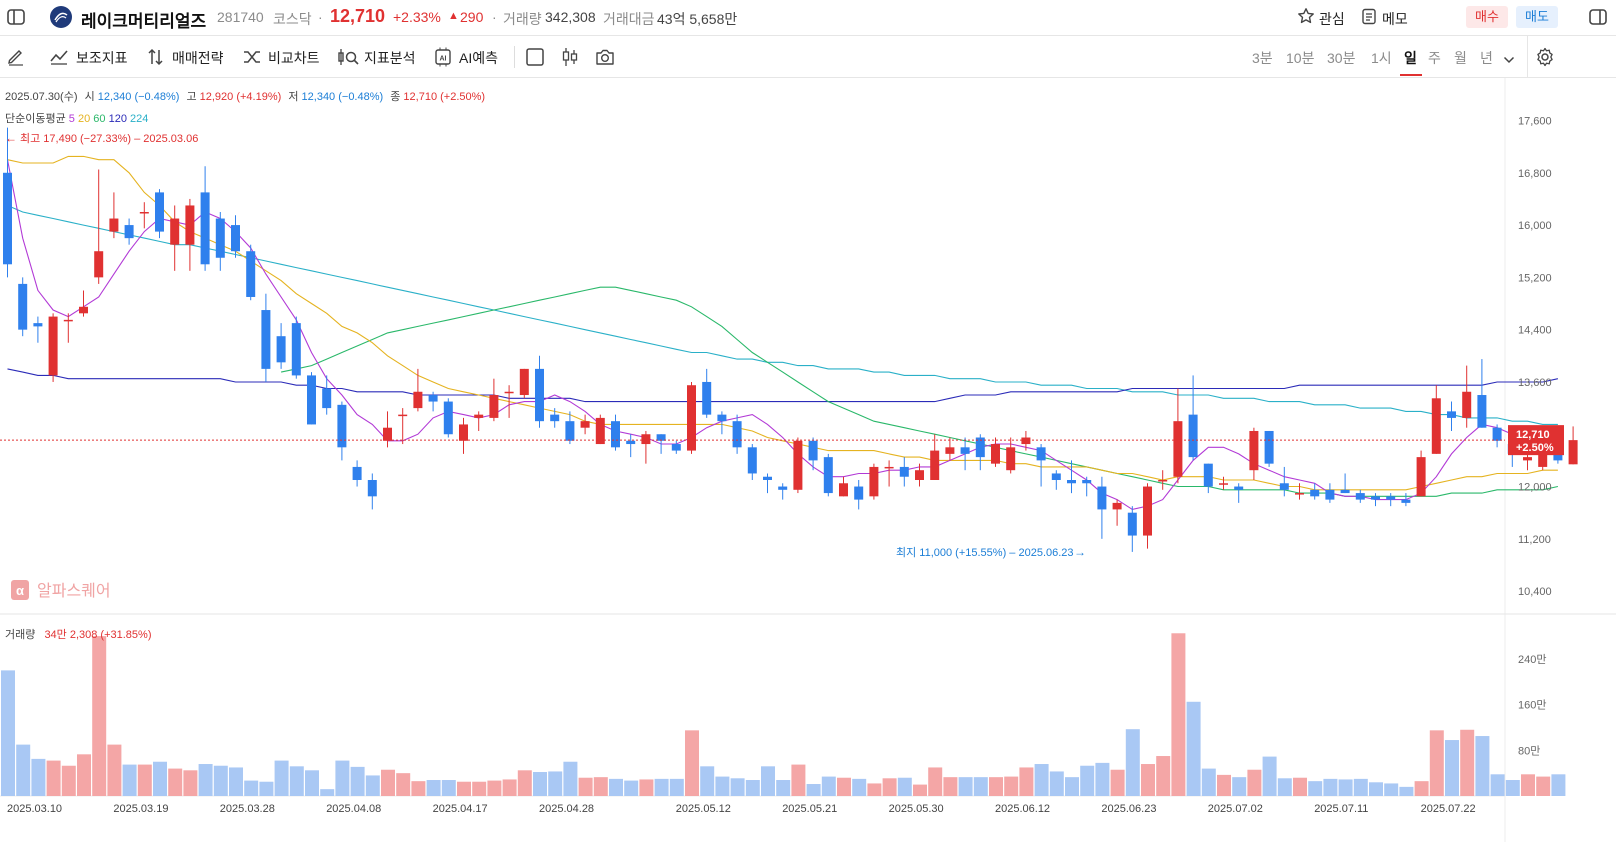 Image resolution: width=1616 pixels, height=842 pixels. What do you see at coordinates (191, 97) in the screenshot?
I see `legend-high-label: 고` at bounding box center [191, 97].